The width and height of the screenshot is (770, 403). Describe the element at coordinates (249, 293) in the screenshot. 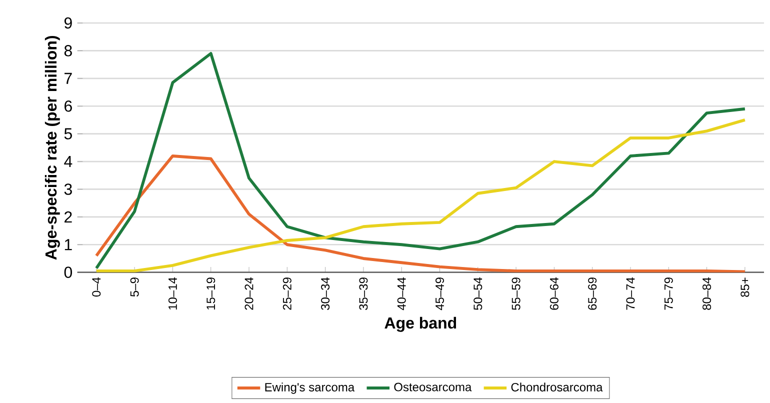

I see `x-tick-label: 20–24` at that location.